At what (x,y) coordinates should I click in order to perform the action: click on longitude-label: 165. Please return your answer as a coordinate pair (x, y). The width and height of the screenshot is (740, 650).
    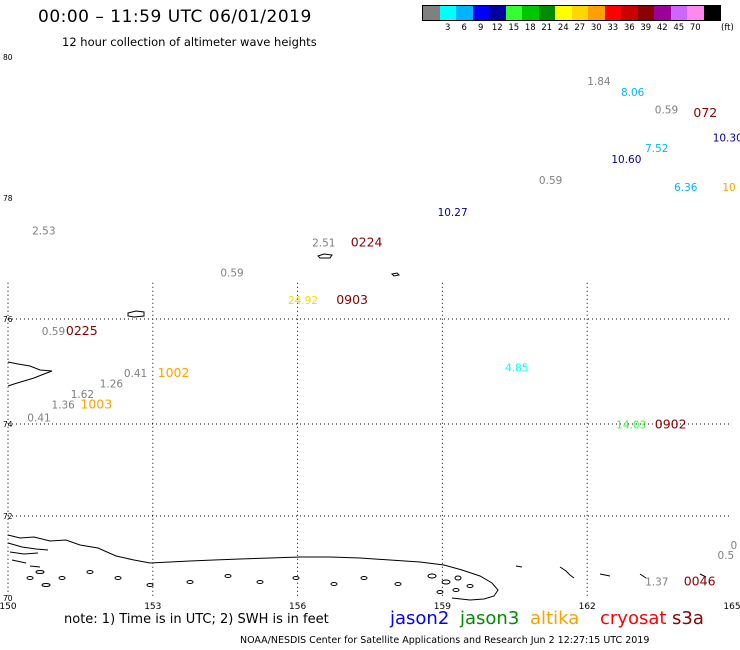
    Looking at the image, I should click on (731, 607).